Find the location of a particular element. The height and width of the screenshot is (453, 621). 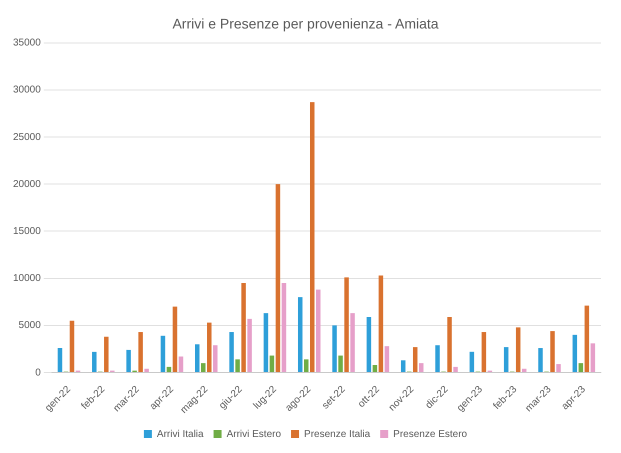

y-tick-label: 30000 is located at coordinates (27, 90).